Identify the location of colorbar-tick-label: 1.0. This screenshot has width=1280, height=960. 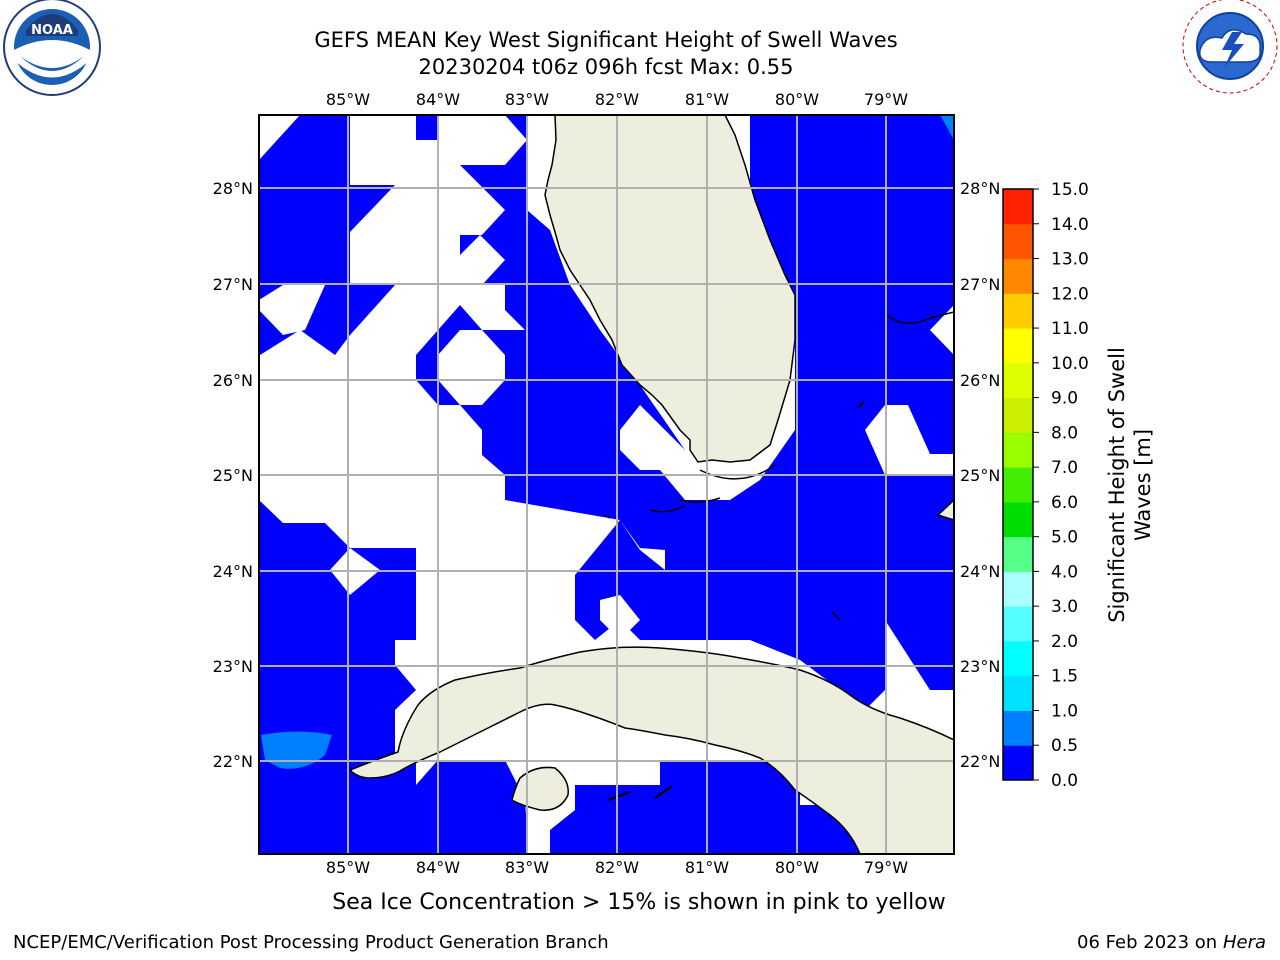
(1064, 711).